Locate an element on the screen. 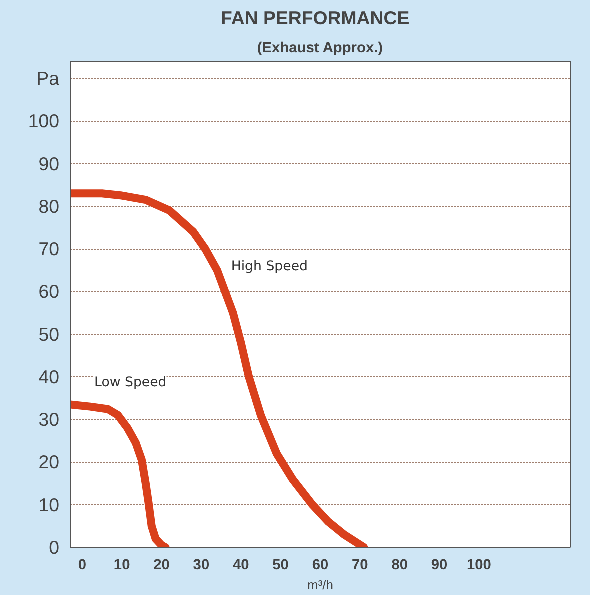 The image size is (595, 601). x-tick-label: 10 is located at coordinates (122, 566).